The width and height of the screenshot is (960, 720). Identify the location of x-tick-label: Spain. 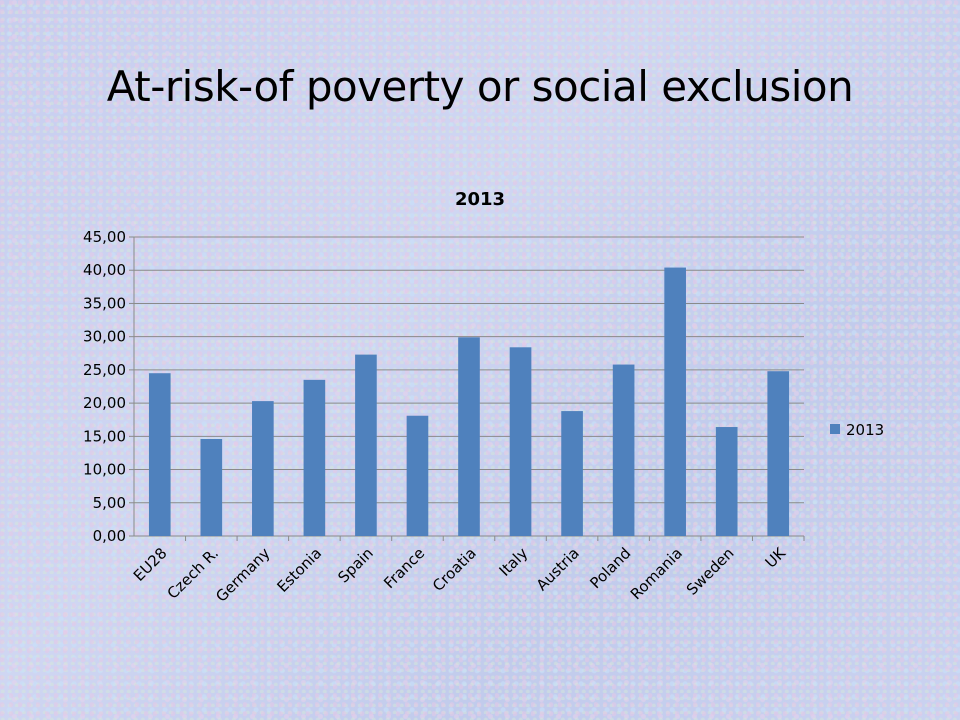
(355, 565).